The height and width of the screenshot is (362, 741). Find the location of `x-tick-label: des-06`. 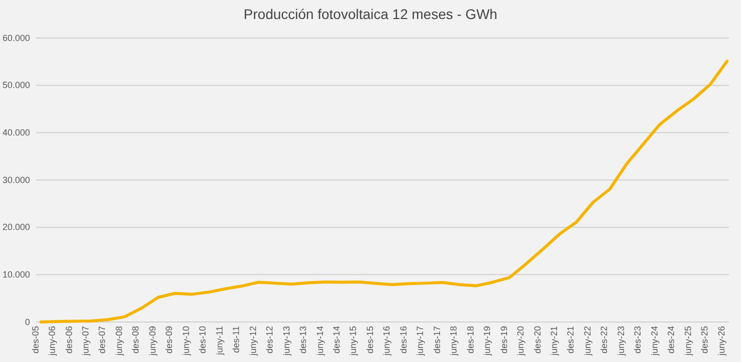

x-tick-label: des-06 is located at coordinates (69, 340).